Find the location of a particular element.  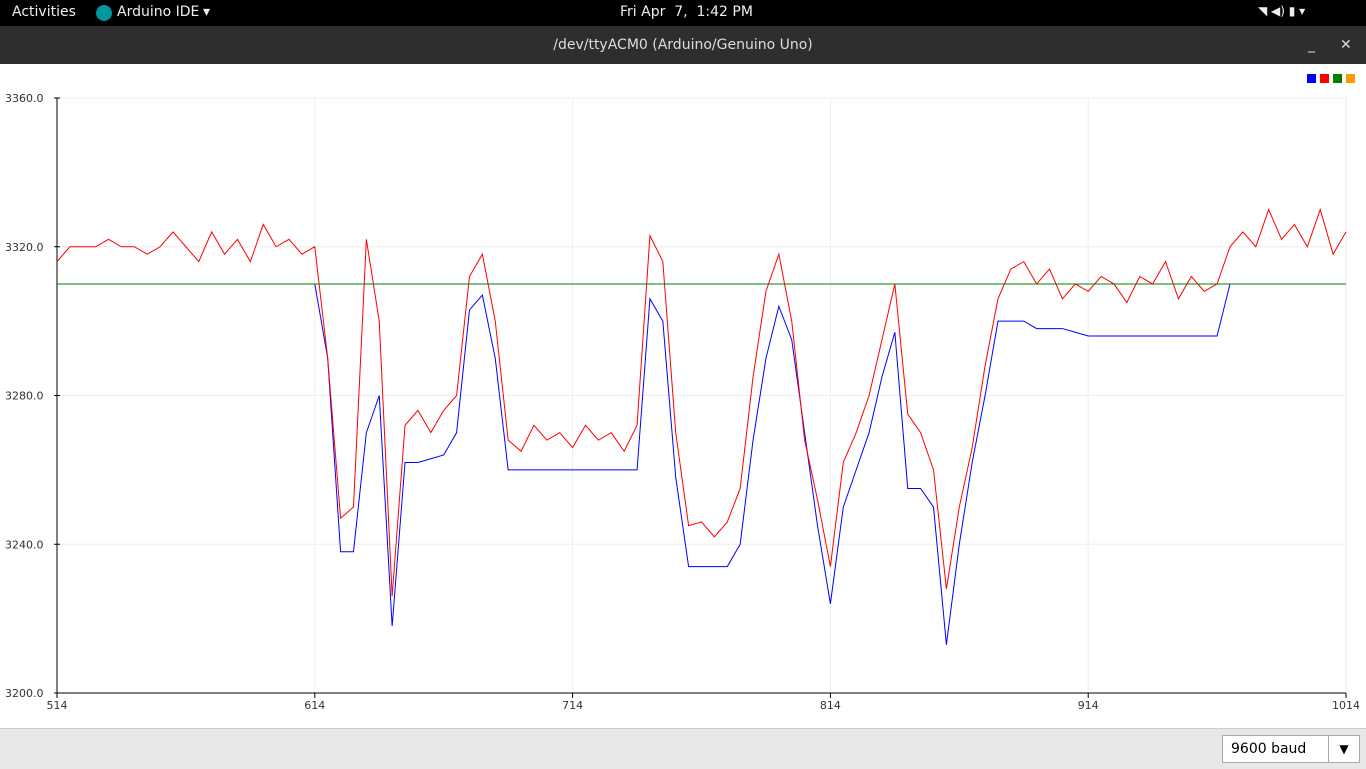

window-title: /dev/ttyACM0 (Arduino/Genuino Uno) _ ✕ is located at coordinates (683, 45).